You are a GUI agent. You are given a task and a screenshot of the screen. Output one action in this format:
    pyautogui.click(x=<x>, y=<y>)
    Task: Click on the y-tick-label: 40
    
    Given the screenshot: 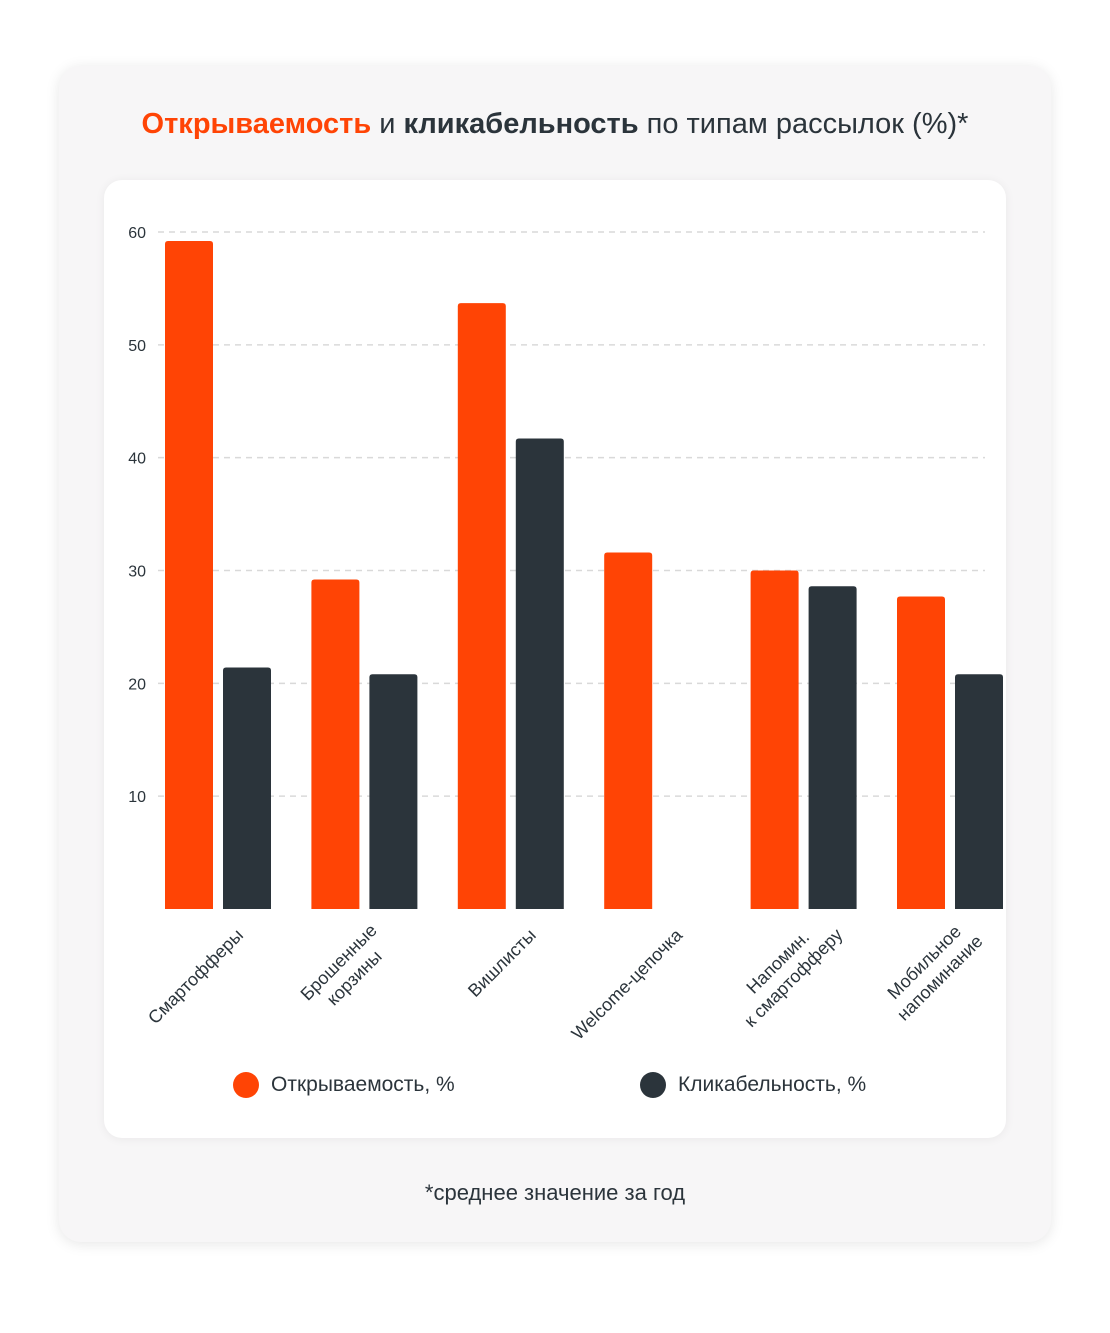 What is the action you would take?
    pyautogui.click(x=137, y=459)
    